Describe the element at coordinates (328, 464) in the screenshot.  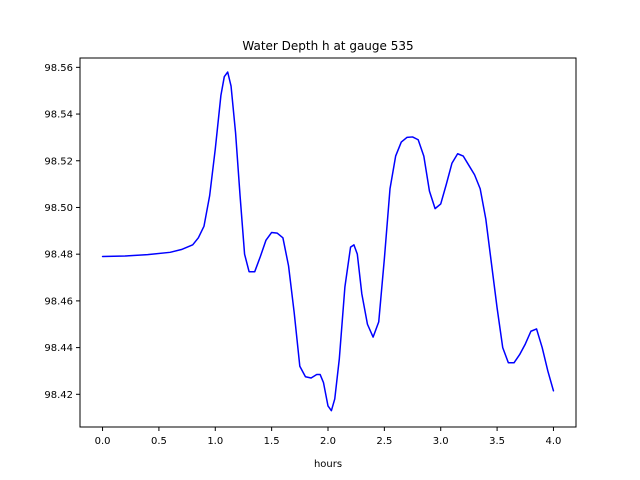
I see `x-axis-label: hours` at that location.